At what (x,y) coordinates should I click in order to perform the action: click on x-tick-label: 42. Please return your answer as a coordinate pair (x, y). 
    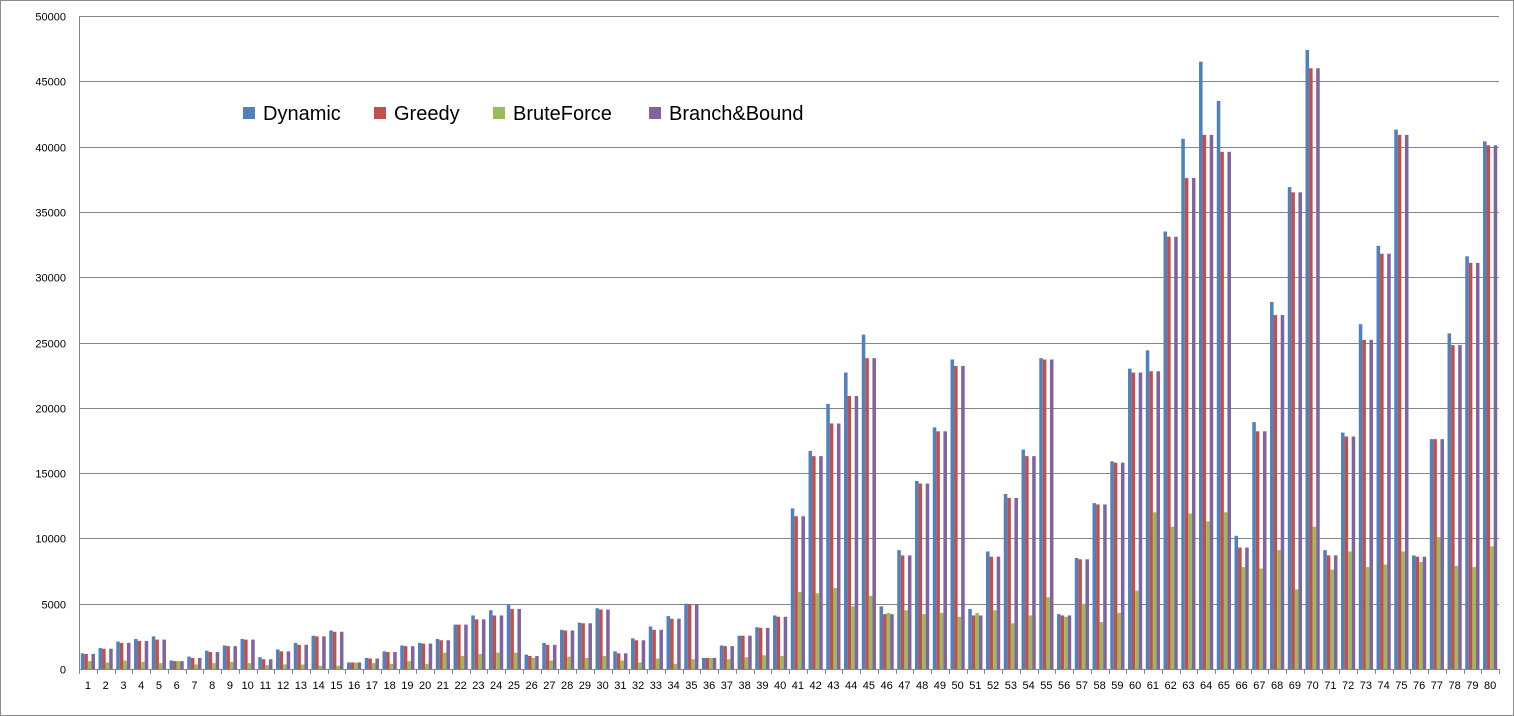
    Looking at the image, I should click on (816, 686).